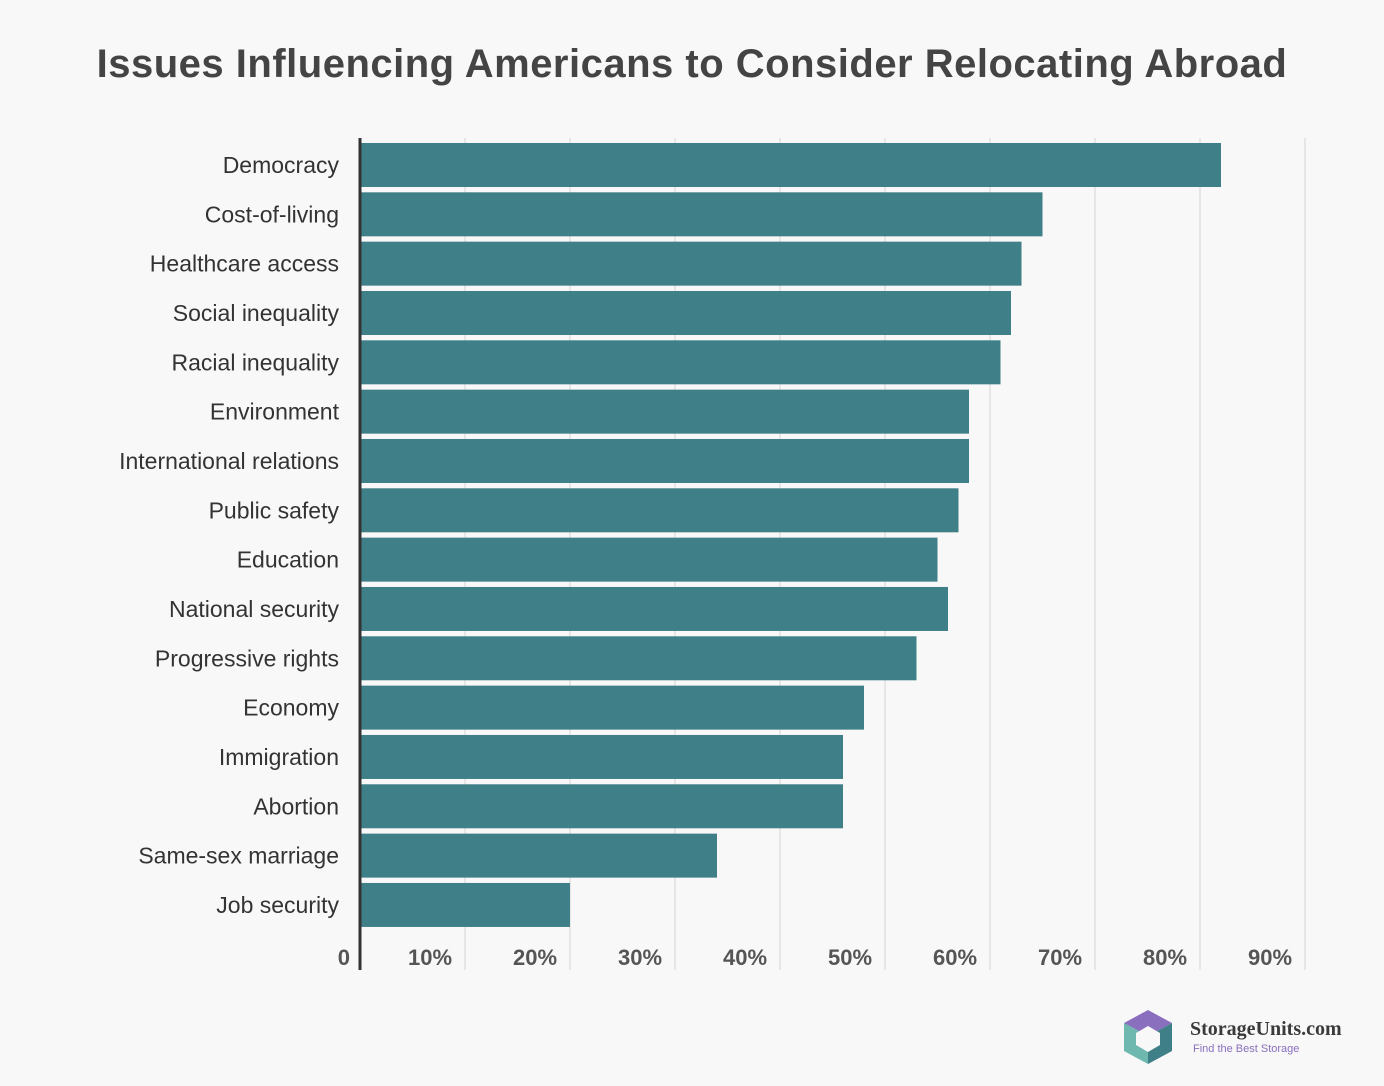 This screenshot has width=1384, height=1086. What do you see at coordinates (850, 957) in the screenshot?
I see `x-tick-label: 50%` at bounding box center [850, 957].